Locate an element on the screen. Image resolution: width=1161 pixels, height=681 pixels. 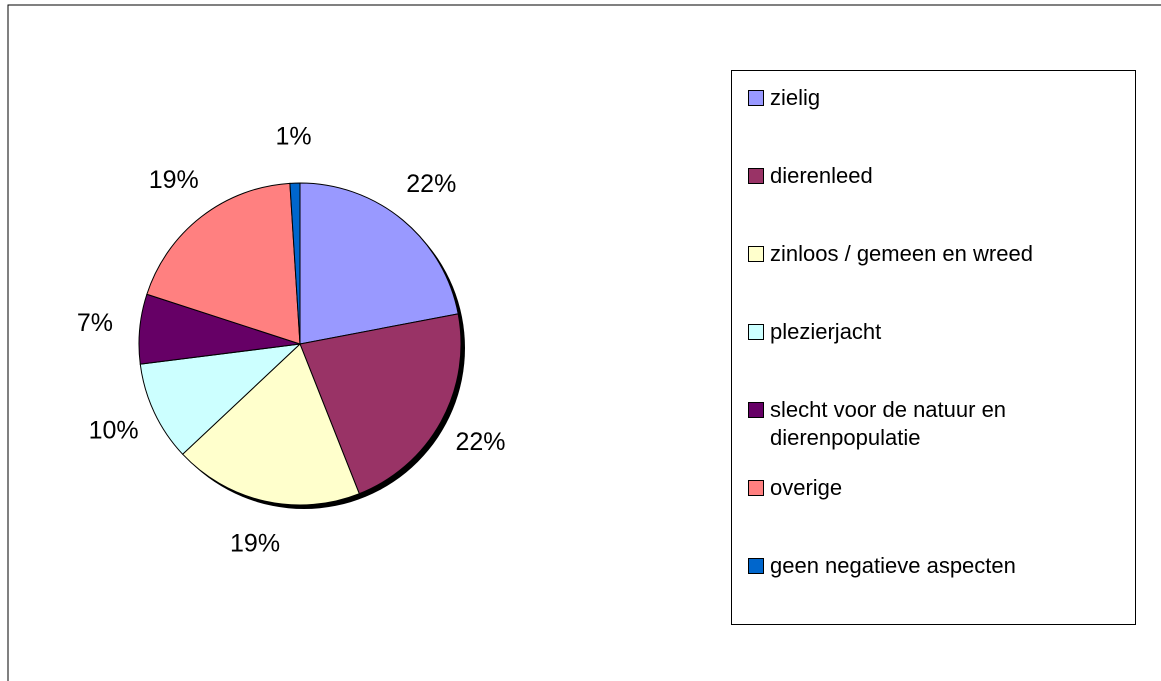
legend-label: overige is located at coordinates (806, 487).